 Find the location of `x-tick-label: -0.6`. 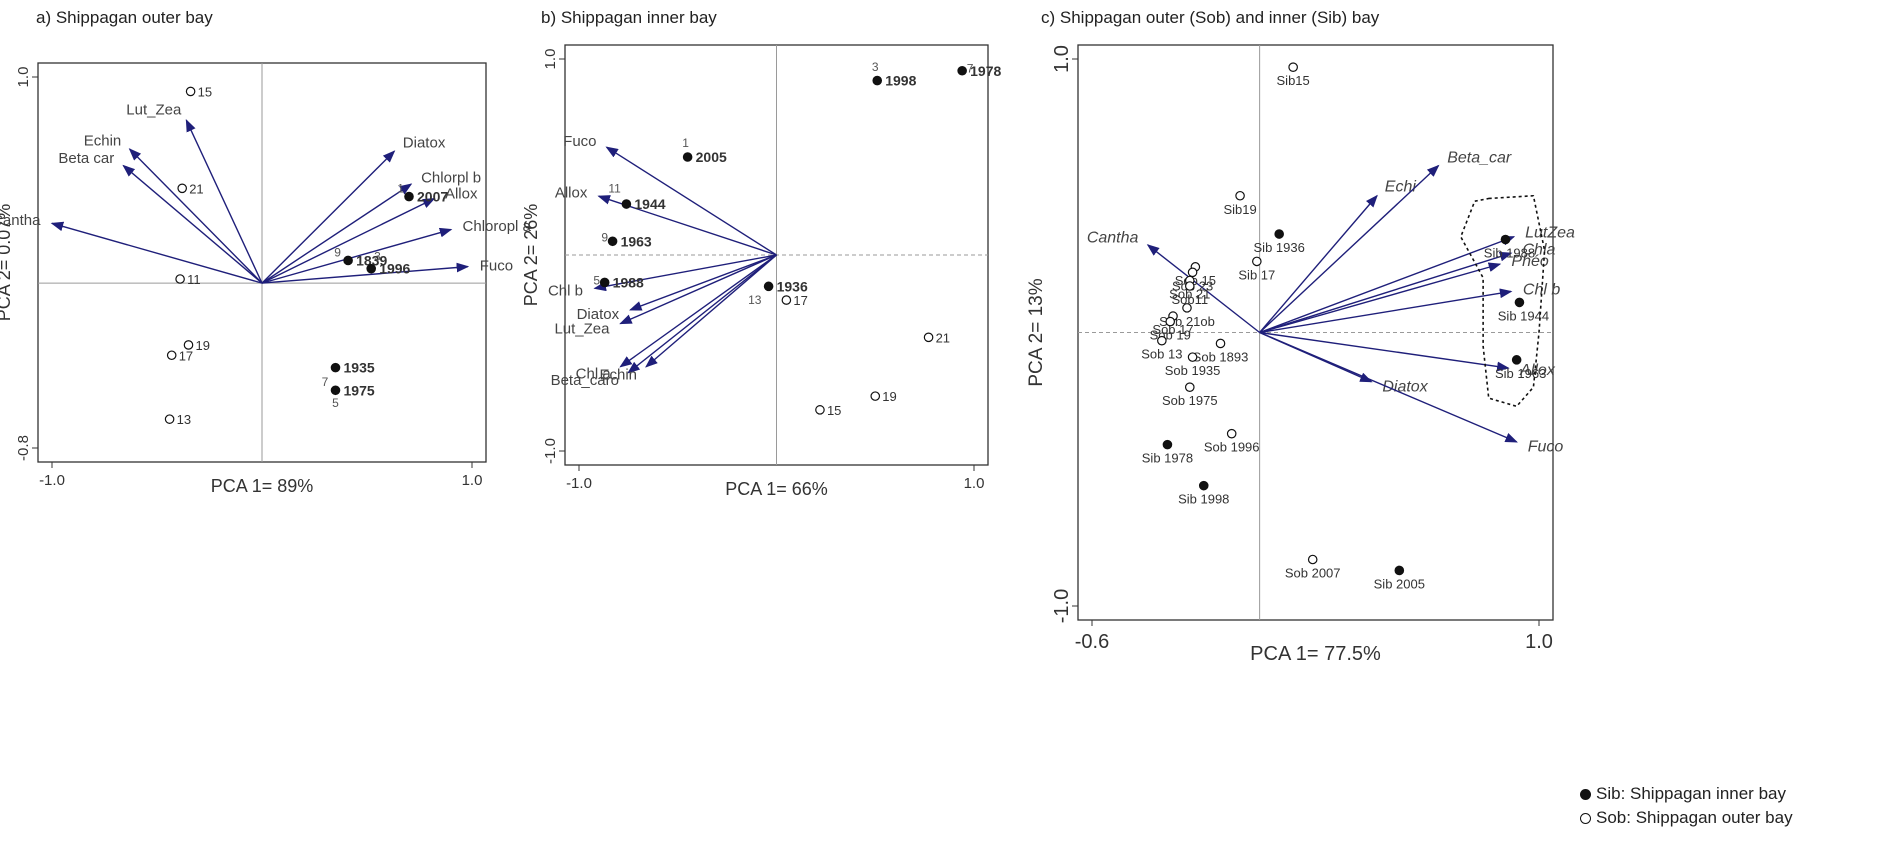

x-tick-label: -0.6 is located at coordinates (1092, 642).